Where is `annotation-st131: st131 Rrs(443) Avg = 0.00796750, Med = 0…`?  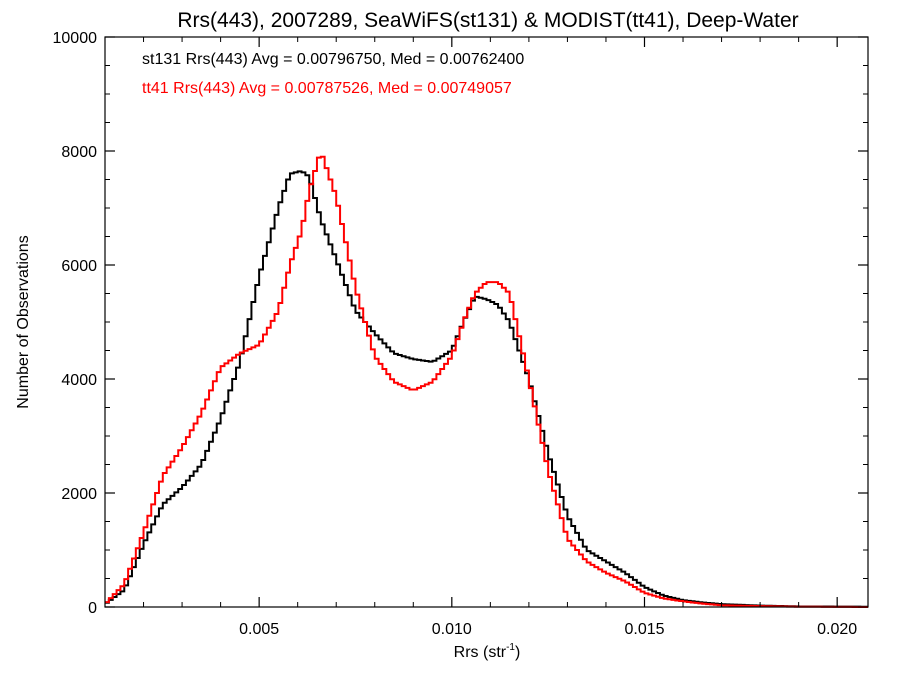
annotation-st131: st131 Rrs(443) Avg = 0.00796750, Med = 0… is located at coordinates (333, 59).